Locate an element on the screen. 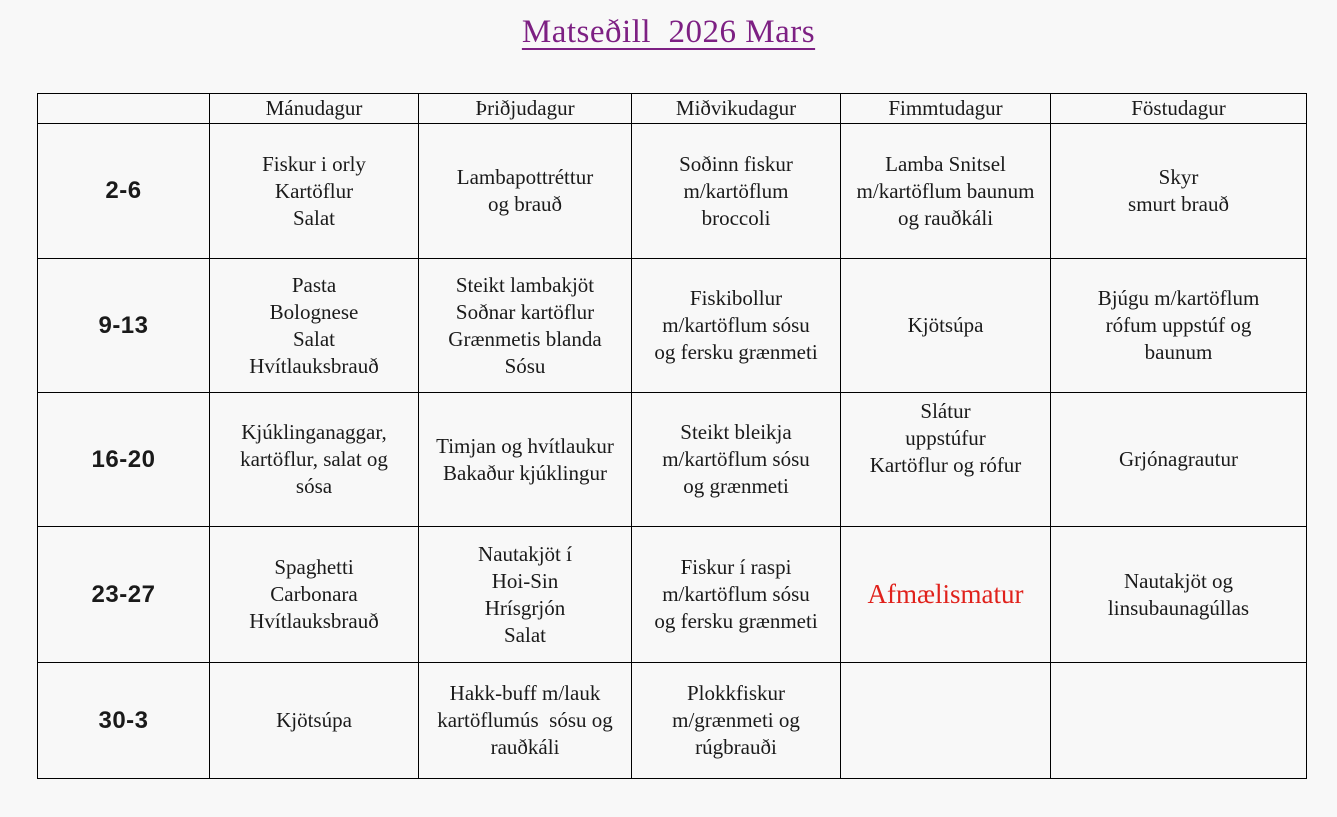 The height and width of the screenshot is (817, 1337). day-header-friday: Föstudagur is located at coordinates (1178, 108).